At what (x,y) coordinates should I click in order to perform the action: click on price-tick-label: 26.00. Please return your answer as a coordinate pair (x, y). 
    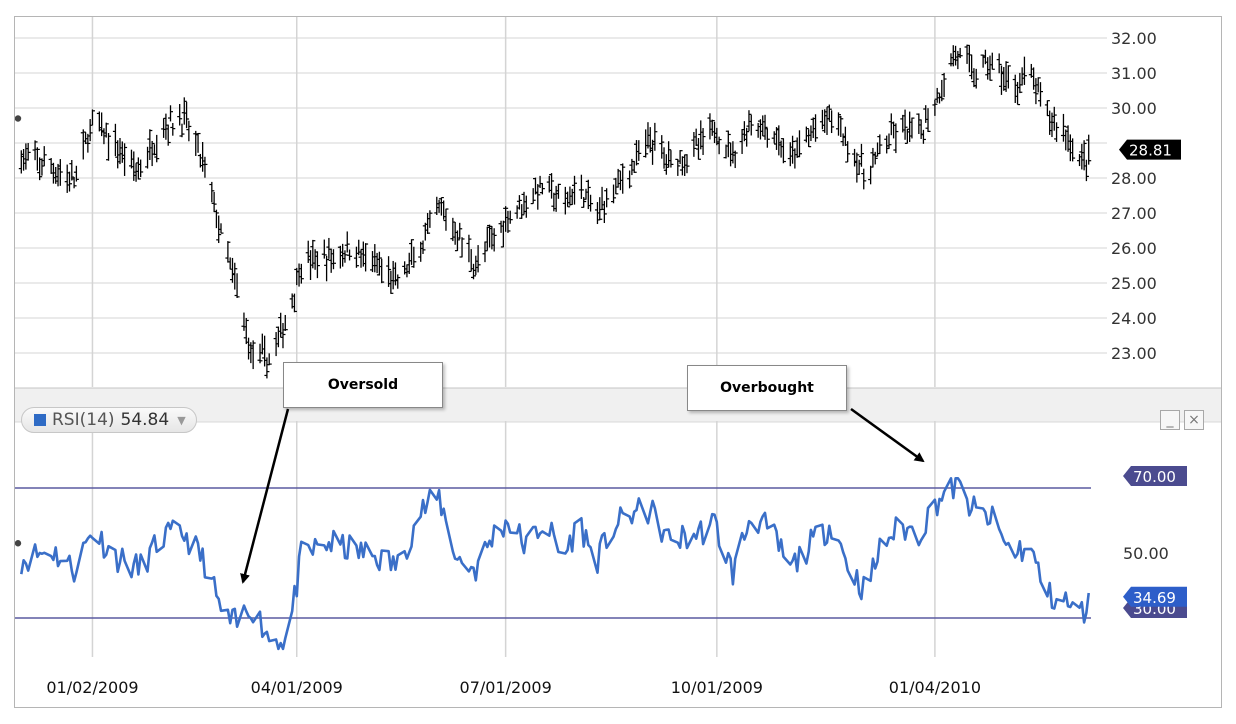
    Looking at the image, I should click on (1134, 248).